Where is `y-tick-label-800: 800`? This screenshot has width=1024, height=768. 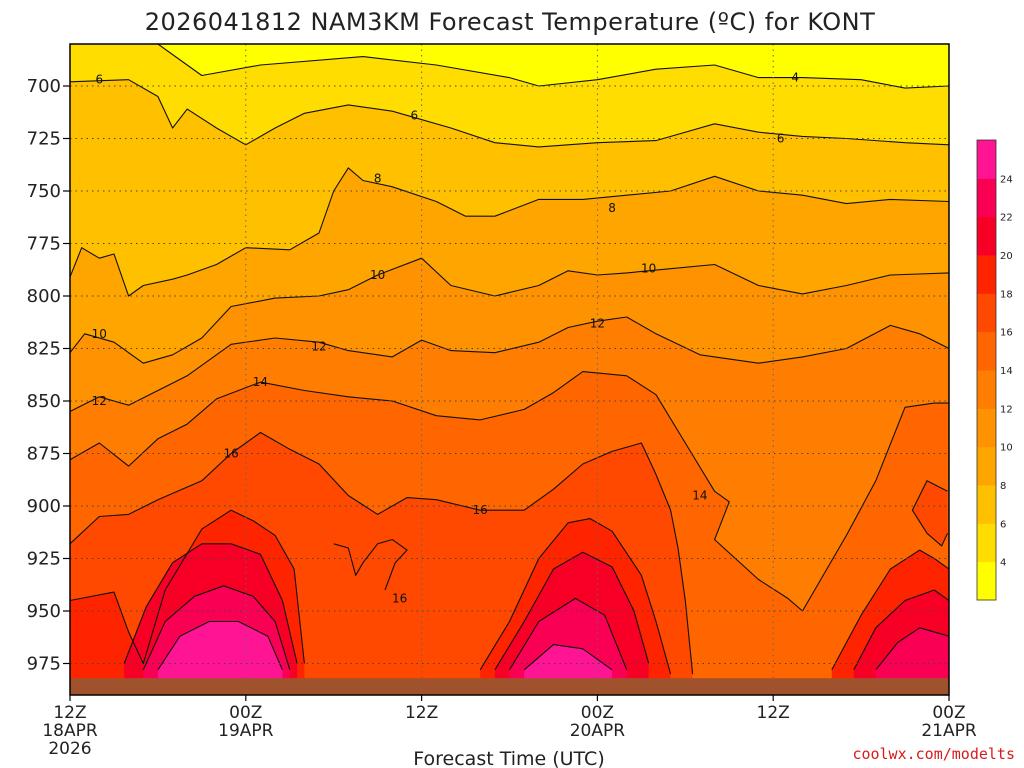
y-tick-label-800: 800 is located at coordinates (44, 296).